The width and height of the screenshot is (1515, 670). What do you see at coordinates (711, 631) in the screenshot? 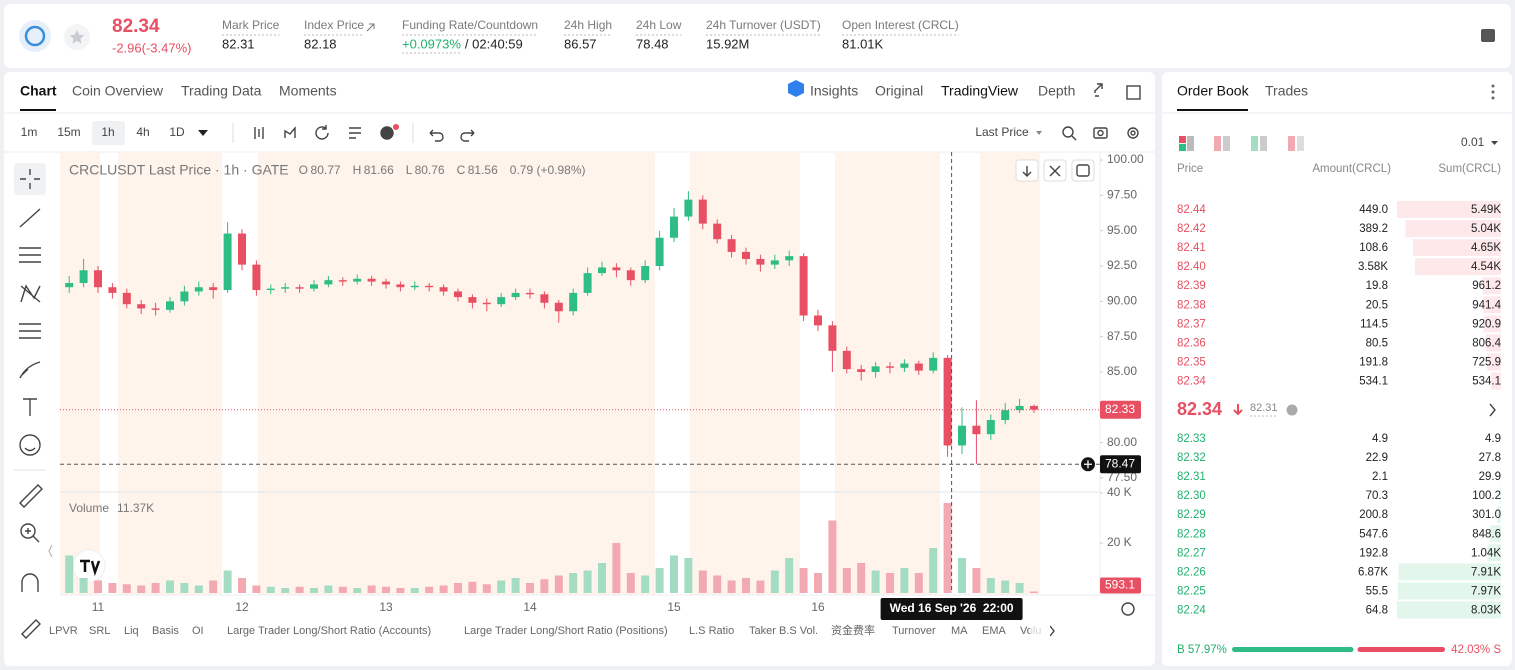
I see `indicator-tab: L.S Ratio` at bounding box center [711, 631].